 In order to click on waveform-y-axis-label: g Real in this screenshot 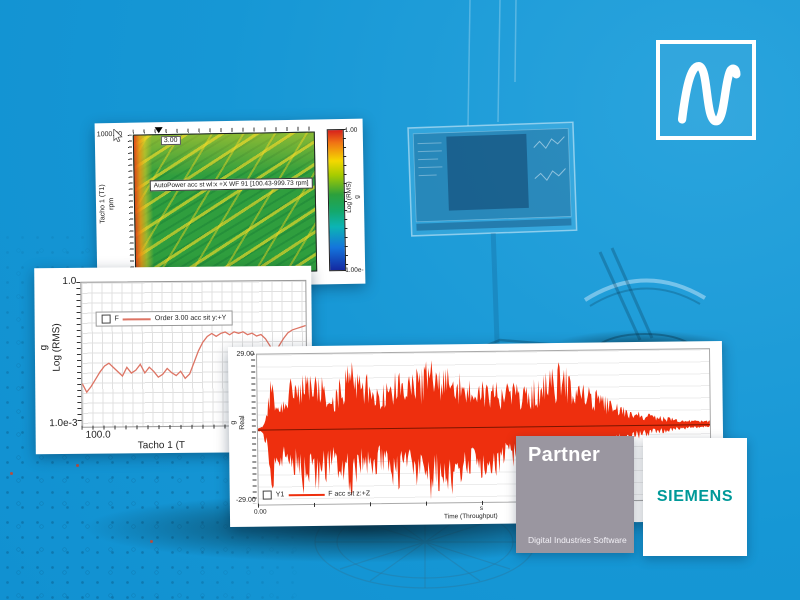, I will do `click(238, 422)`.